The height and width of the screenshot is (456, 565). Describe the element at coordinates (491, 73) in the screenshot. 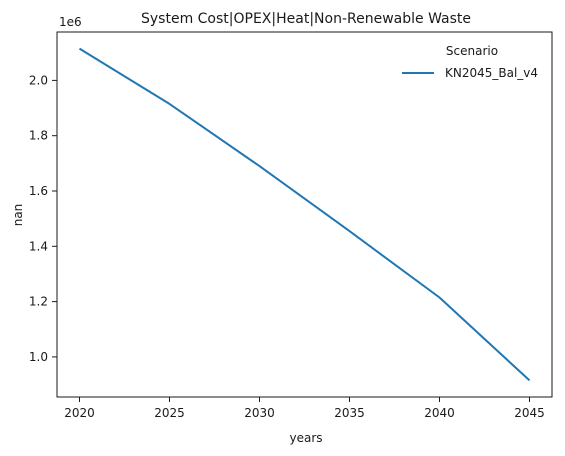

I see `legend-entry-label: KN2045_Bal_v4` at that location.